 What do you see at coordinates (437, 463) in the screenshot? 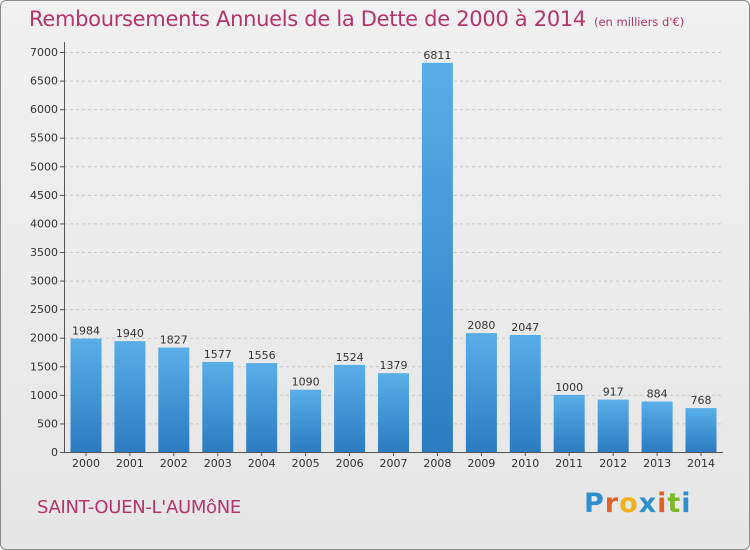
I see `x-tick-label: 2008` at bounding box center [437, 463].